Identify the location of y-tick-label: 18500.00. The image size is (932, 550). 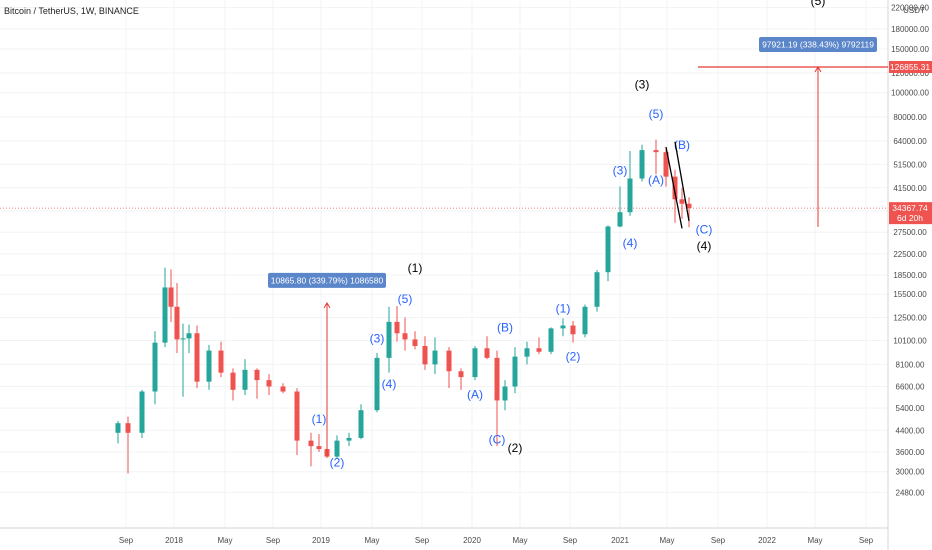
(910, 275).